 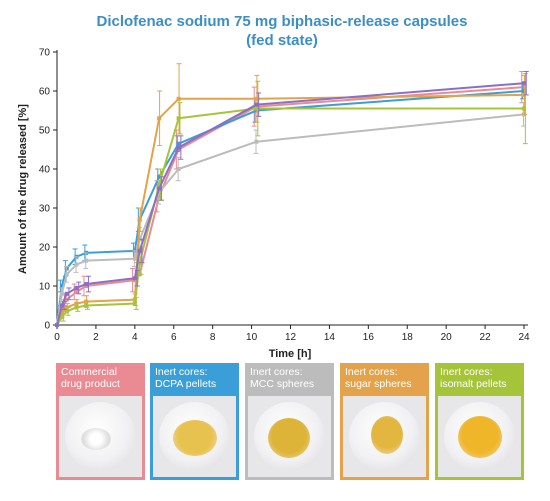 I want to click on x-tick-label: 14, so click(x=330, y=337).